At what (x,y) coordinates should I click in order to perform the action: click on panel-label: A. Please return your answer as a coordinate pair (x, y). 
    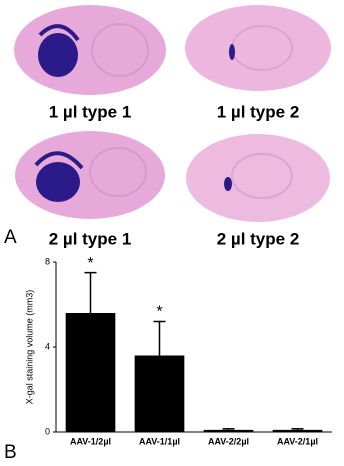
    Looking at the image, I should click on (10, 237).